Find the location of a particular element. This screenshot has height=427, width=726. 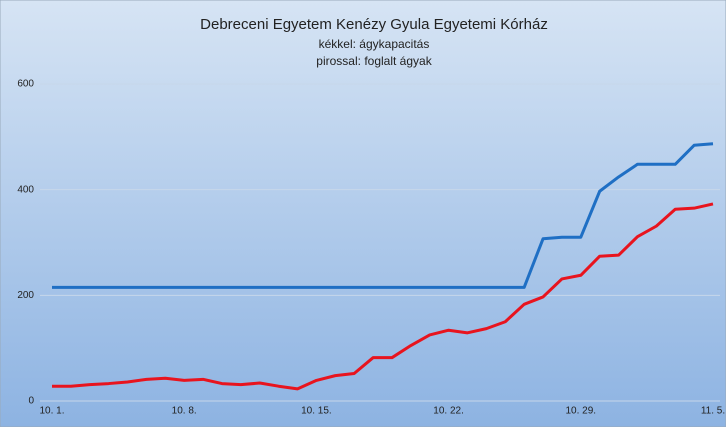

subtitle: kékkel: ágykapacitás is located at coordinates (374, 44).